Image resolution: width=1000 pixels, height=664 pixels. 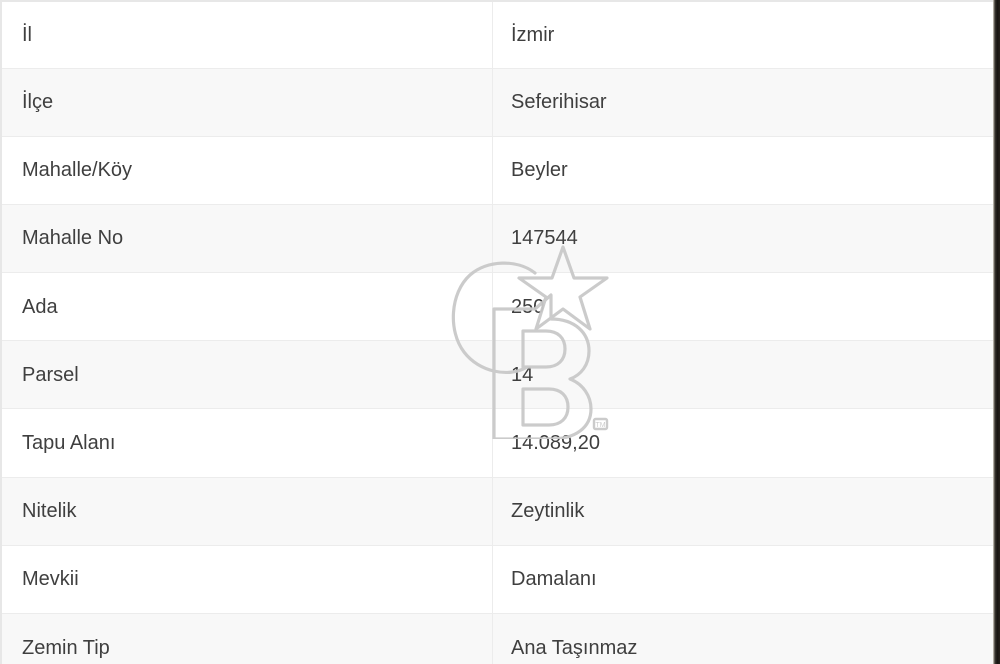 What do you see at coordinates (742, 511) in the screenshot?
I see `row-value-nitelik: Zeytinlik` at bounding box center [742, 511].